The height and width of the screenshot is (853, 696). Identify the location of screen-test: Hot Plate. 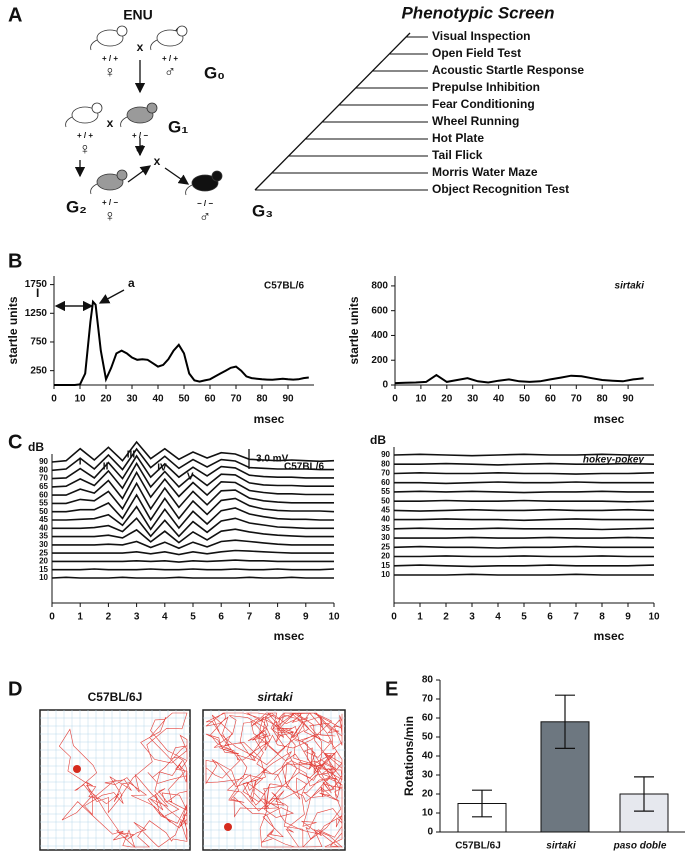
(458, 138).